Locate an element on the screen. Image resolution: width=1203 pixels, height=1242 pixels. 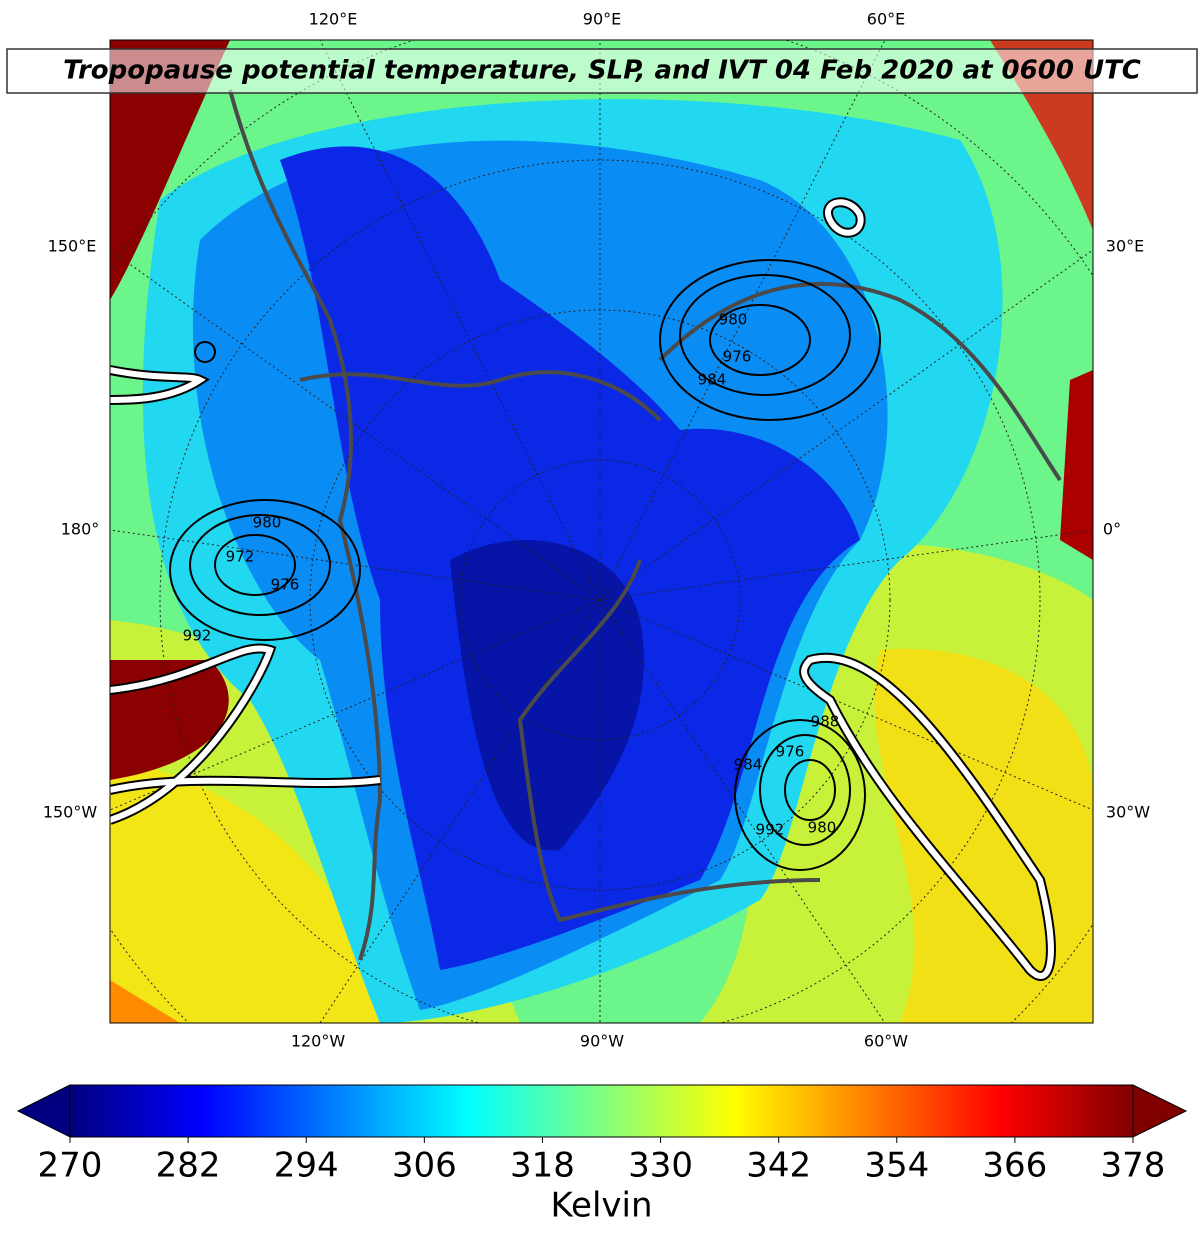
contour-label: 972 is located at coordinates (240, 557).